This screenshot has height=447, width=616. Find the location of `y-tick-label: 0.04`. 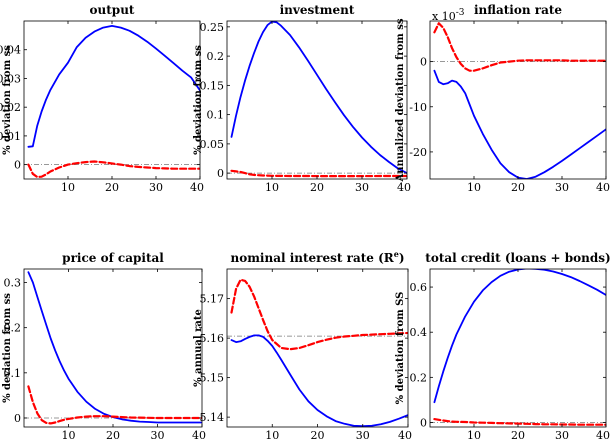

y-tick-label: 0.04 is located at coordinates (10, 50).